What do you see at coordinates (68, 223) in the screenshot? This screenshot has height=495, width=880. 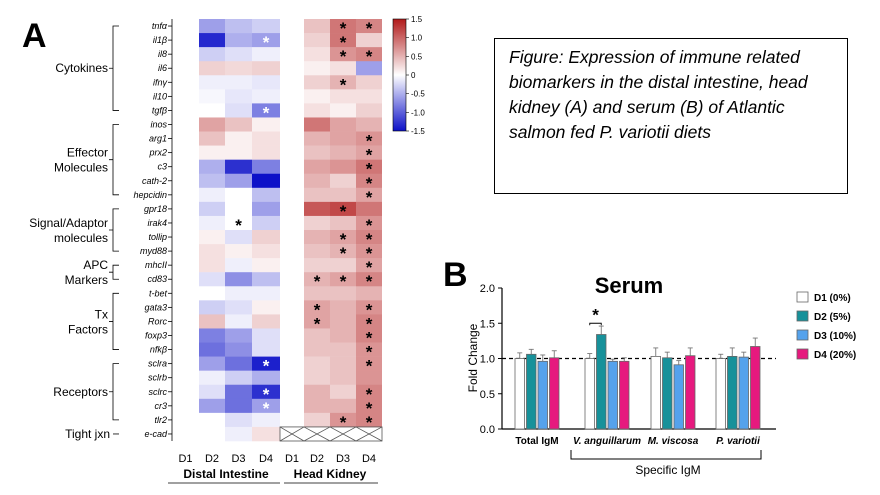 I see `group-label-line: Signal/Adaptor` at bounding box center [68, 223].